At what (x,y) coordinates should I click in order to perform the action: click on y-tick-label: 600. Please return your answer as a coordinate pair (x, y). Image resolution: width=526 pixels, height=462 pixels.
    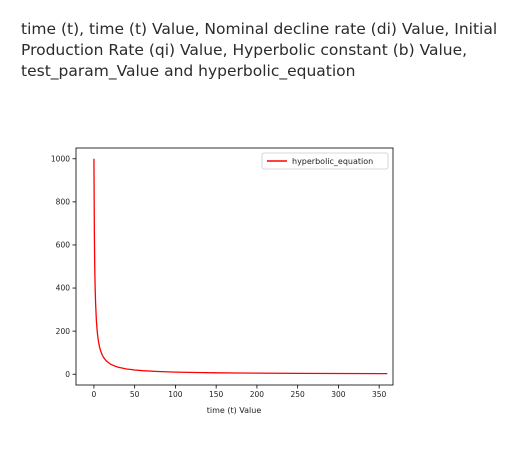
    Looking at the image, I should click on (63, 245).